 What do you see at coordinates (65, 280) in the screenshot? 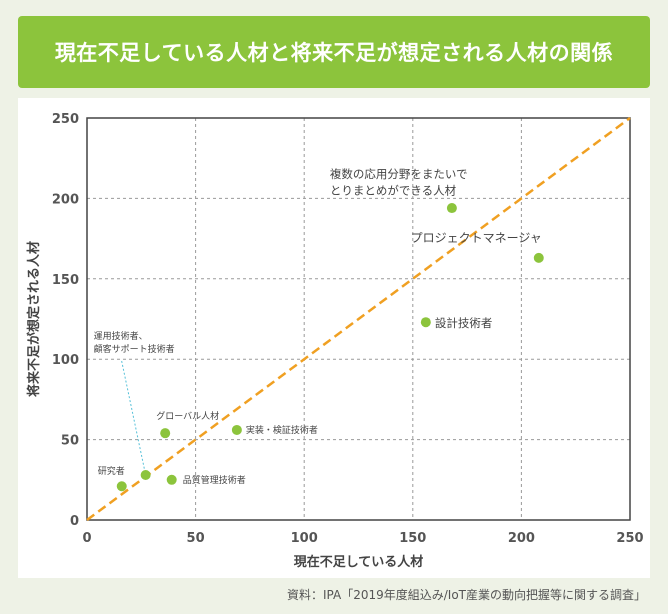
I see `y-tick-label: 150` at bounding box center [65, 280].